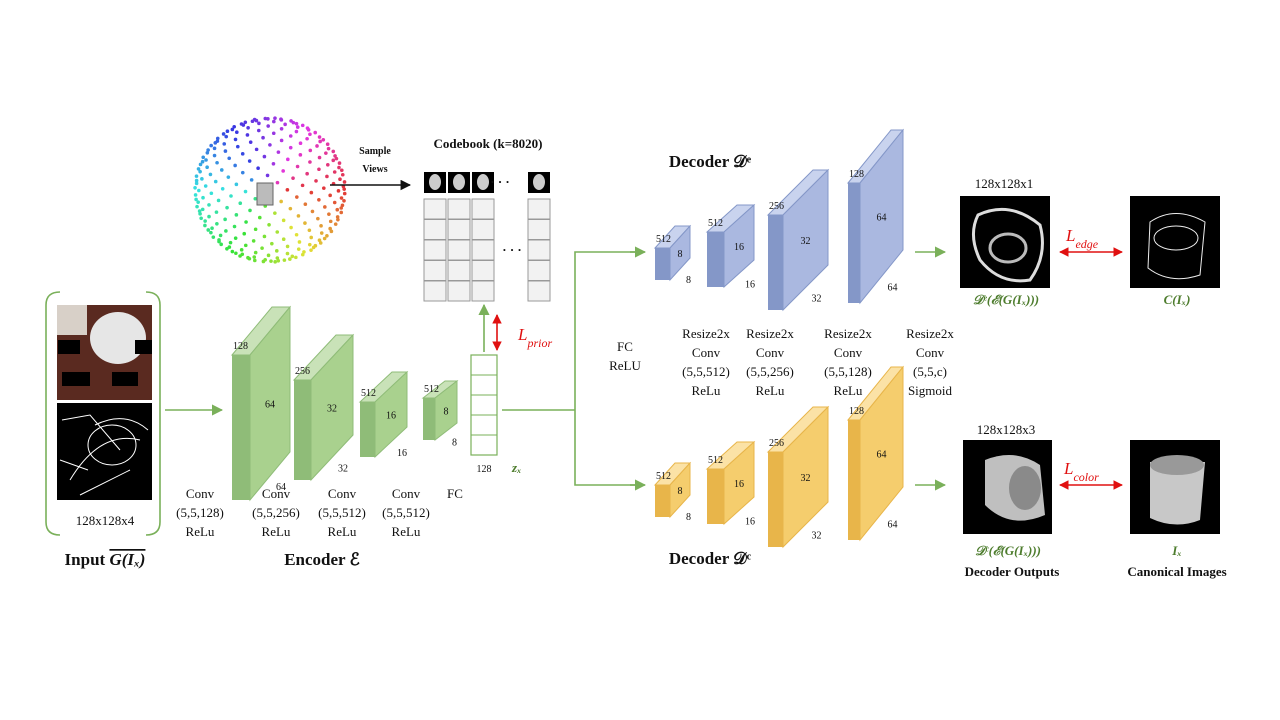  I want to click on fc-label: FC, so click(455, 493).